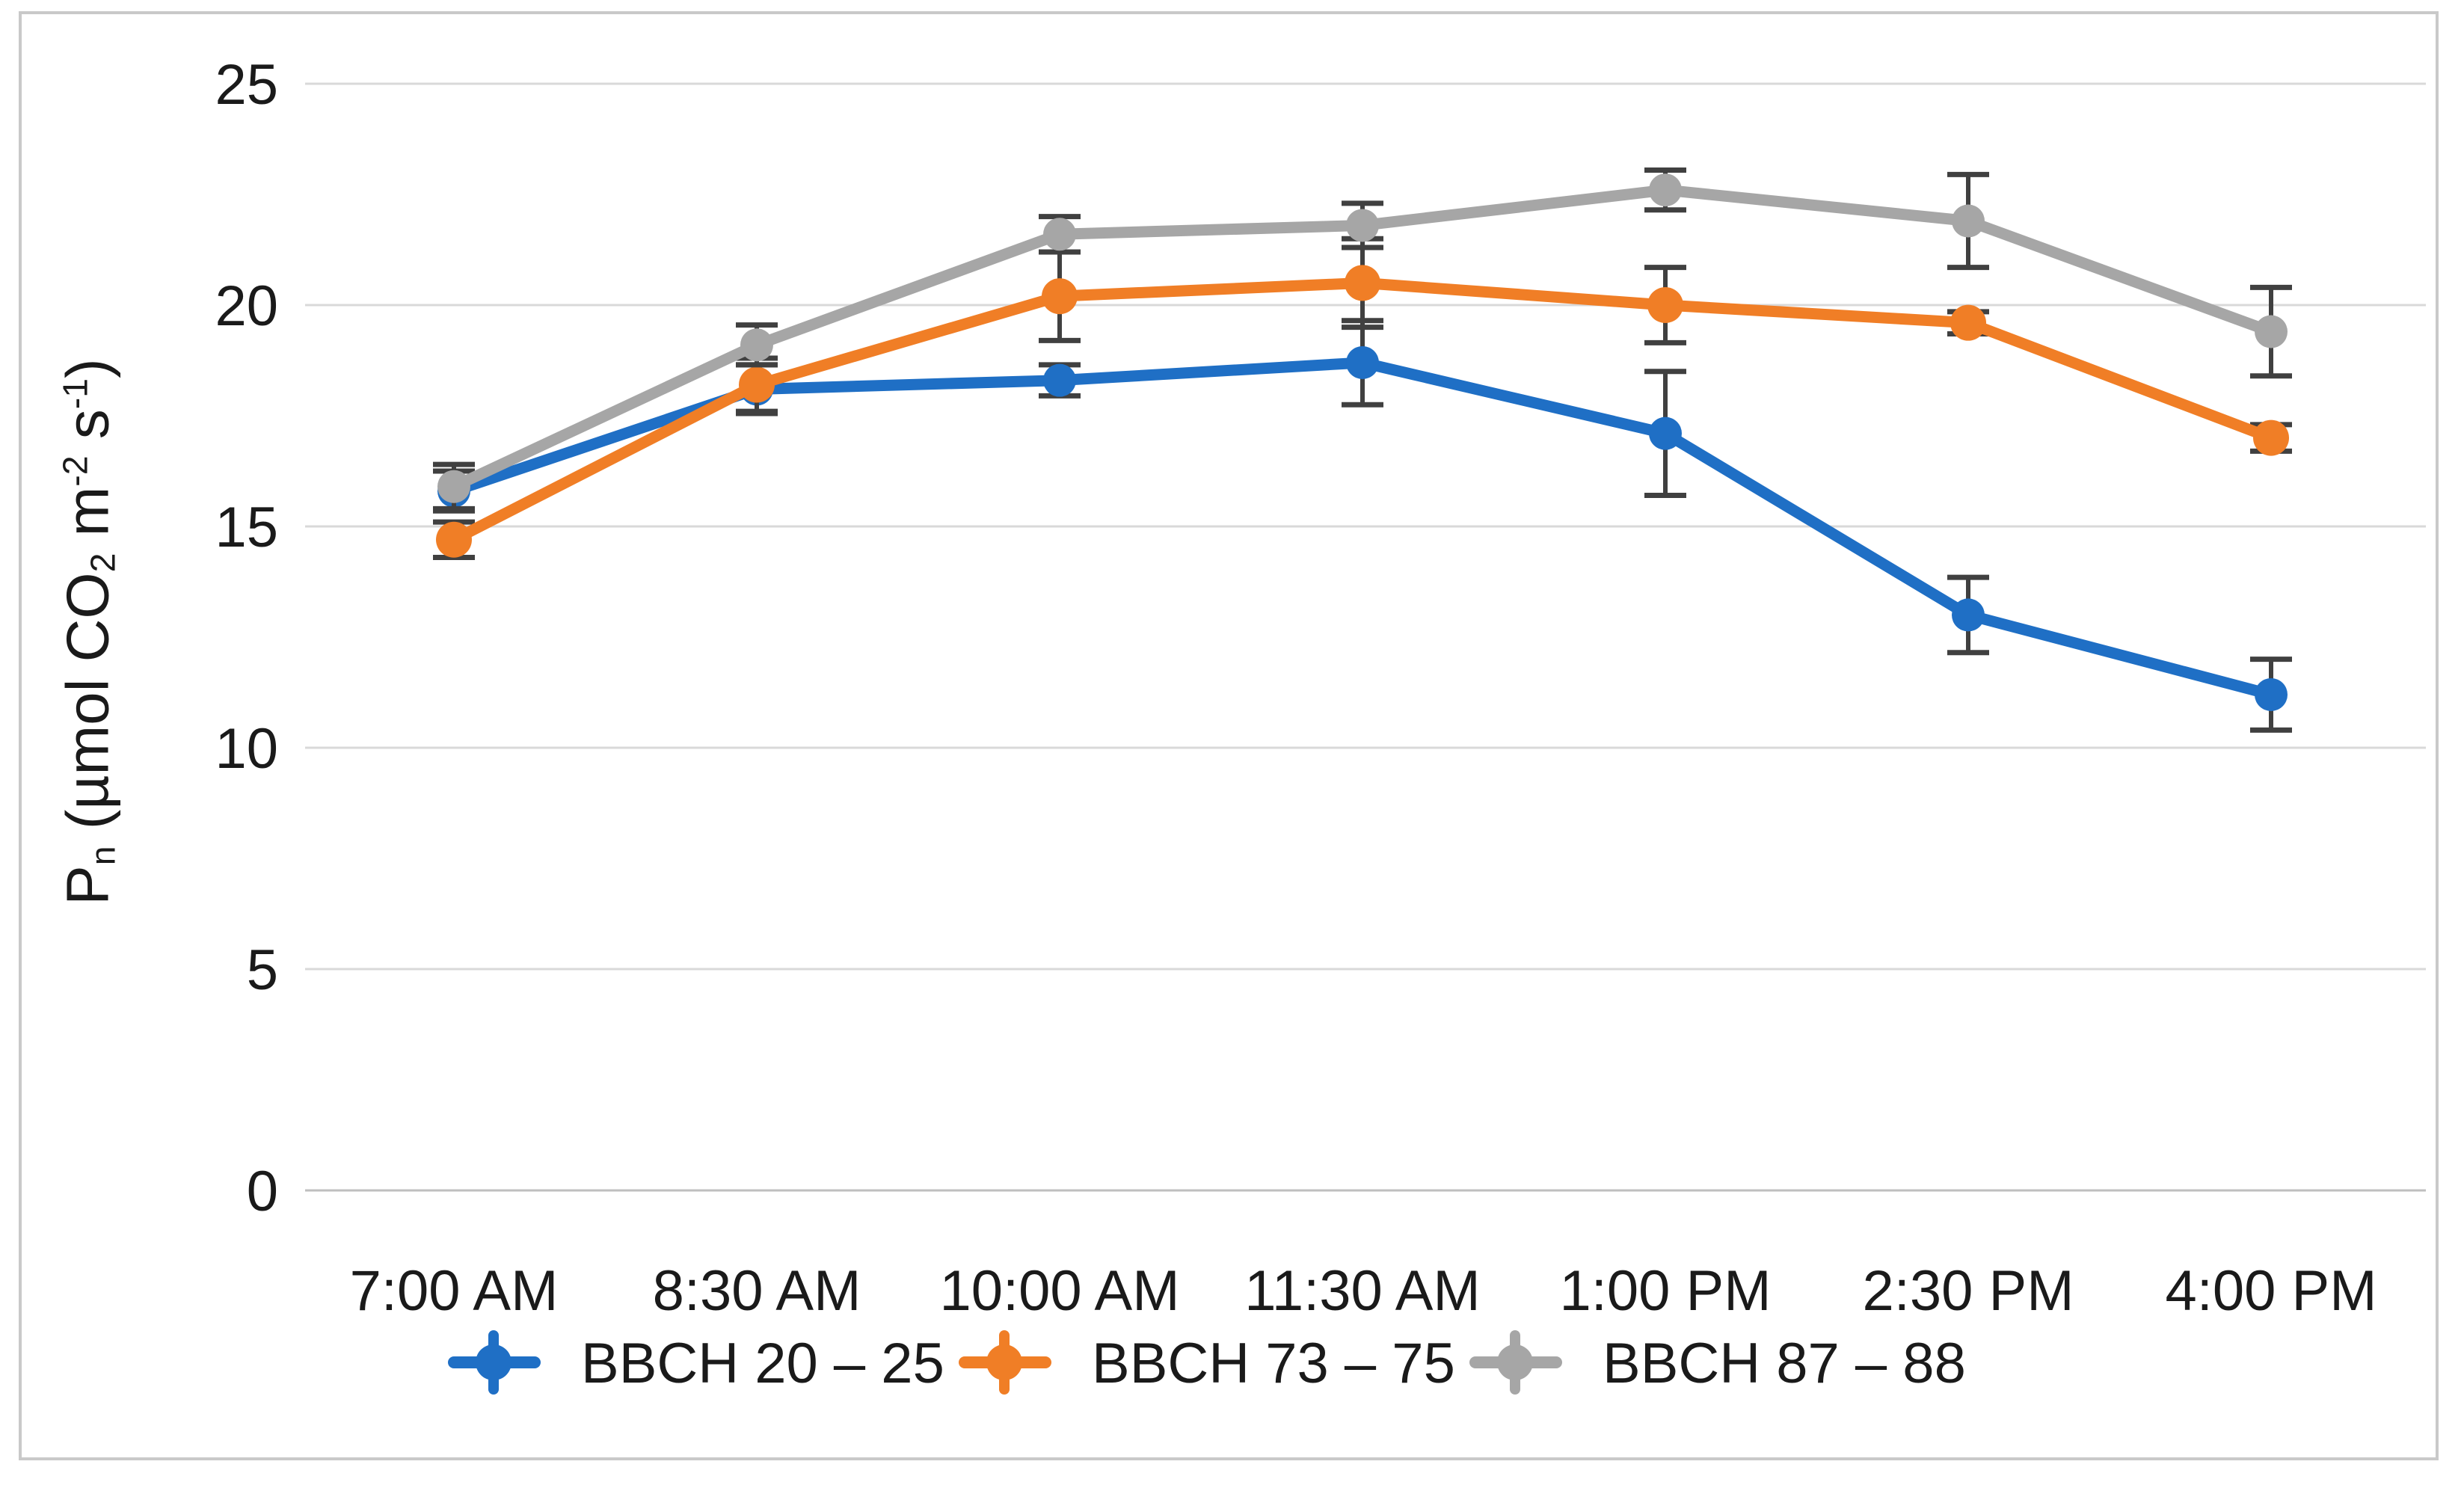 The height and width of the screenshot is (1491, 2464). I want to click on data-point-bbch-87-88-4-00-pm, so click(2271, 331).